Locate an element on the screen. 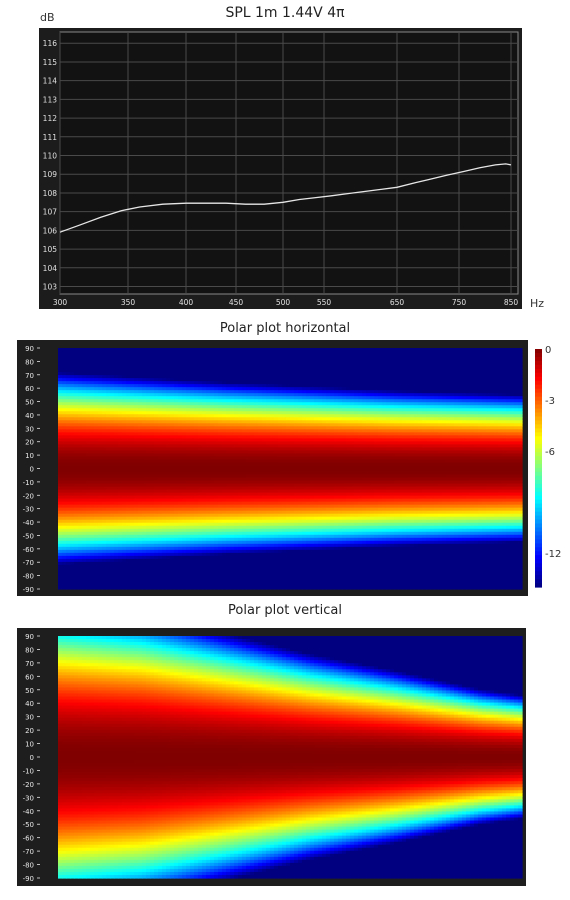  colorbar-tick-label: -6 is located at coordinates (550, 452).